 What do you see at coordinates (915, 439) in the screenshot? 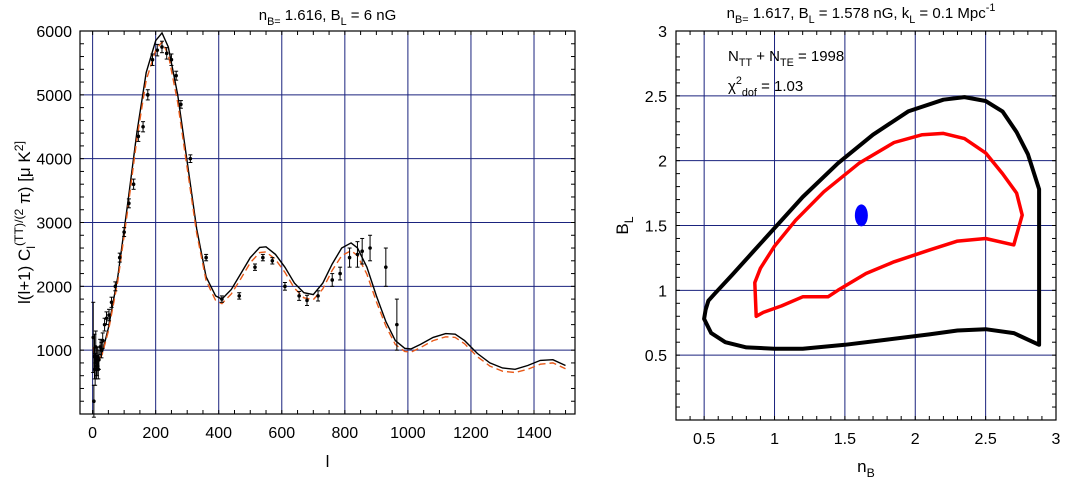
I see `x-tick-label: 2` at bounding box center [915, 439].